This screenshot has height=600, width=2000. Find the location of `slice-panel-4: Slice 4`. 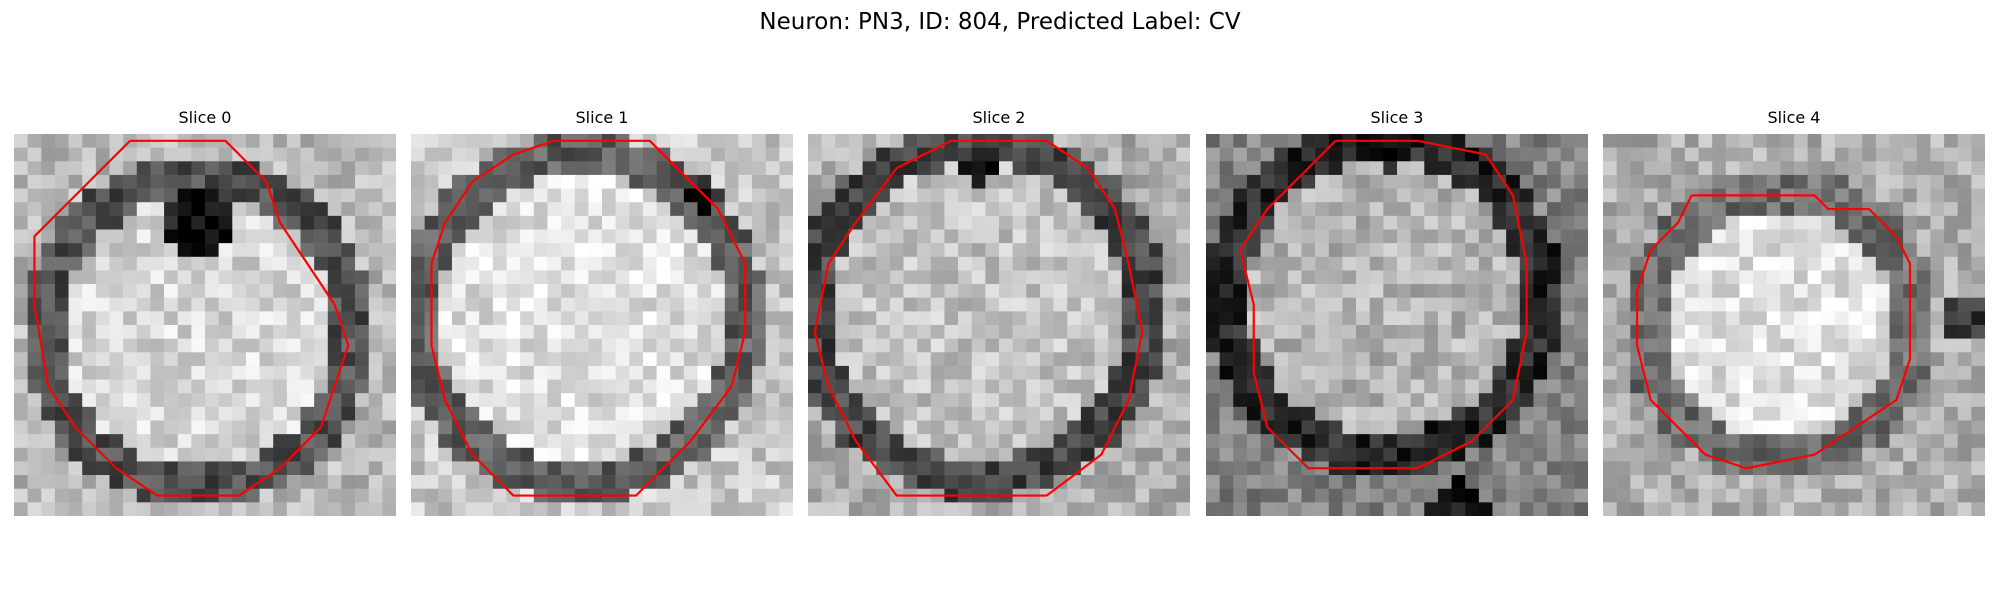

slice-panel-4: Slice 4 is located at coordinates (1794, 312).